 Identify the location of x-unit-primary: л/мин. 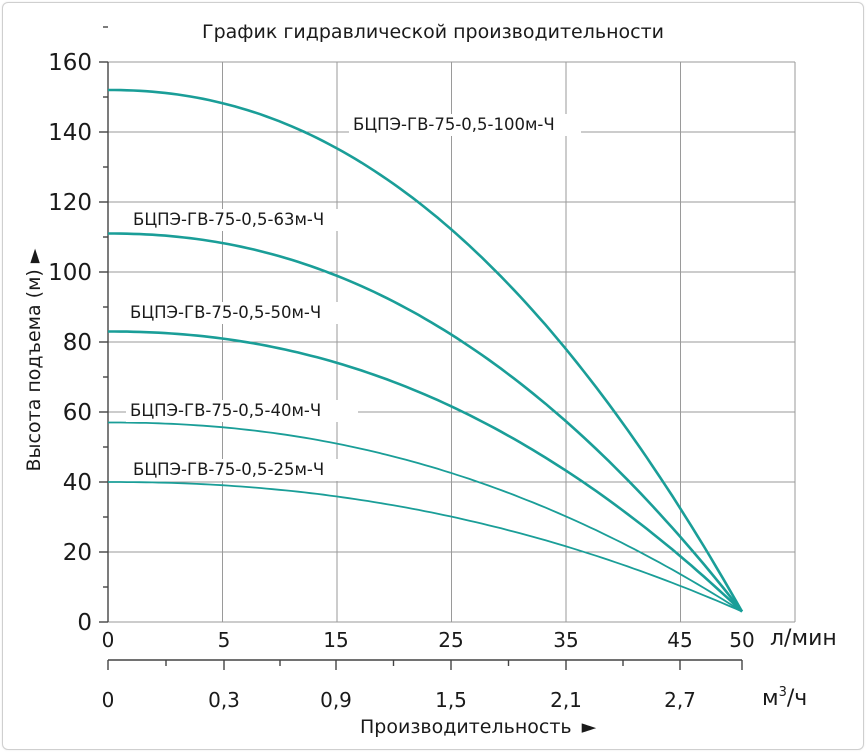
(803, 638).